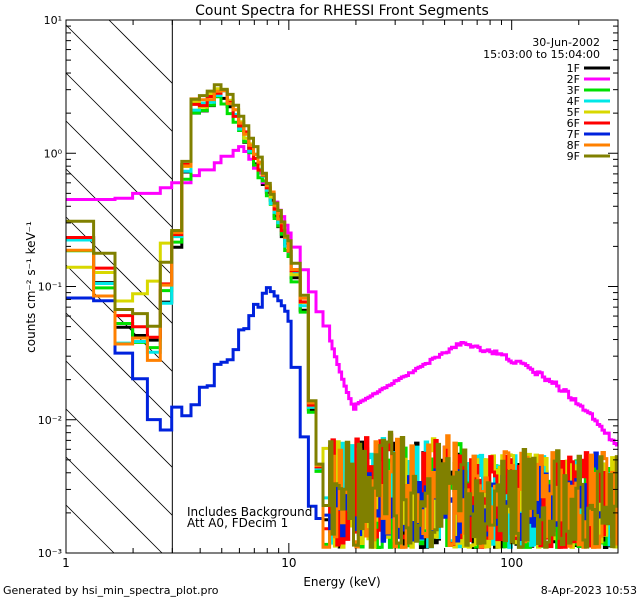 This screenshot has height=600, width=640. I want to click on y-tick-label: 10⁰, so click(53, 153).